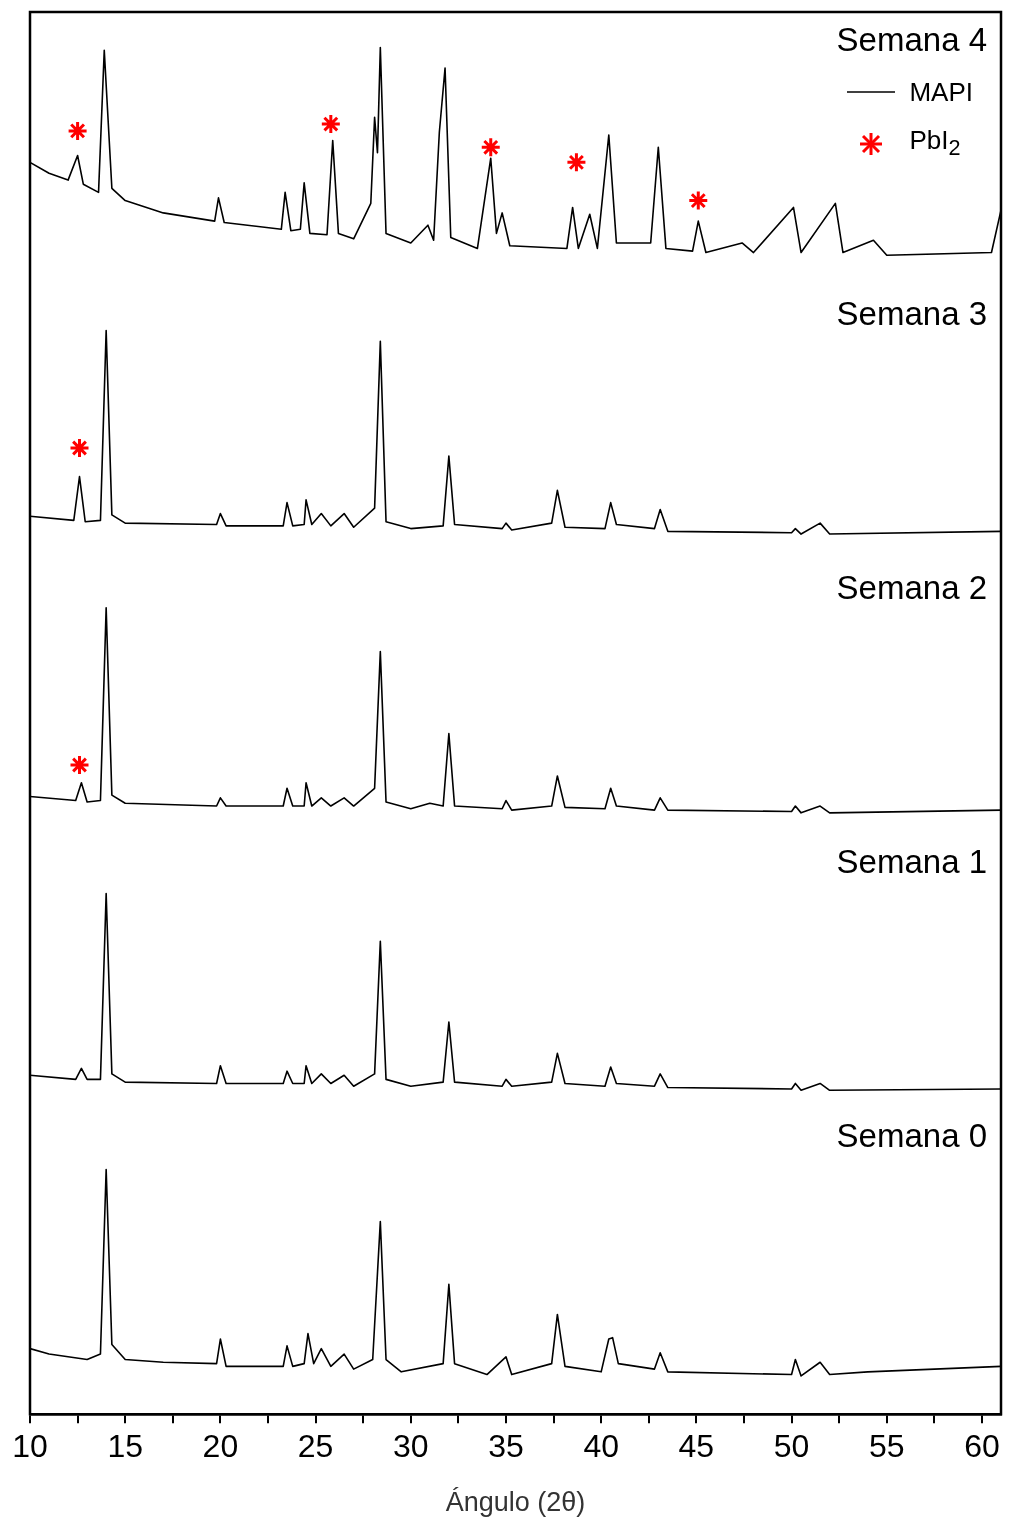 The height and width of the screenshot is (1528, 1013). I want to click on annotation: Semana 1, so click(911, 862).